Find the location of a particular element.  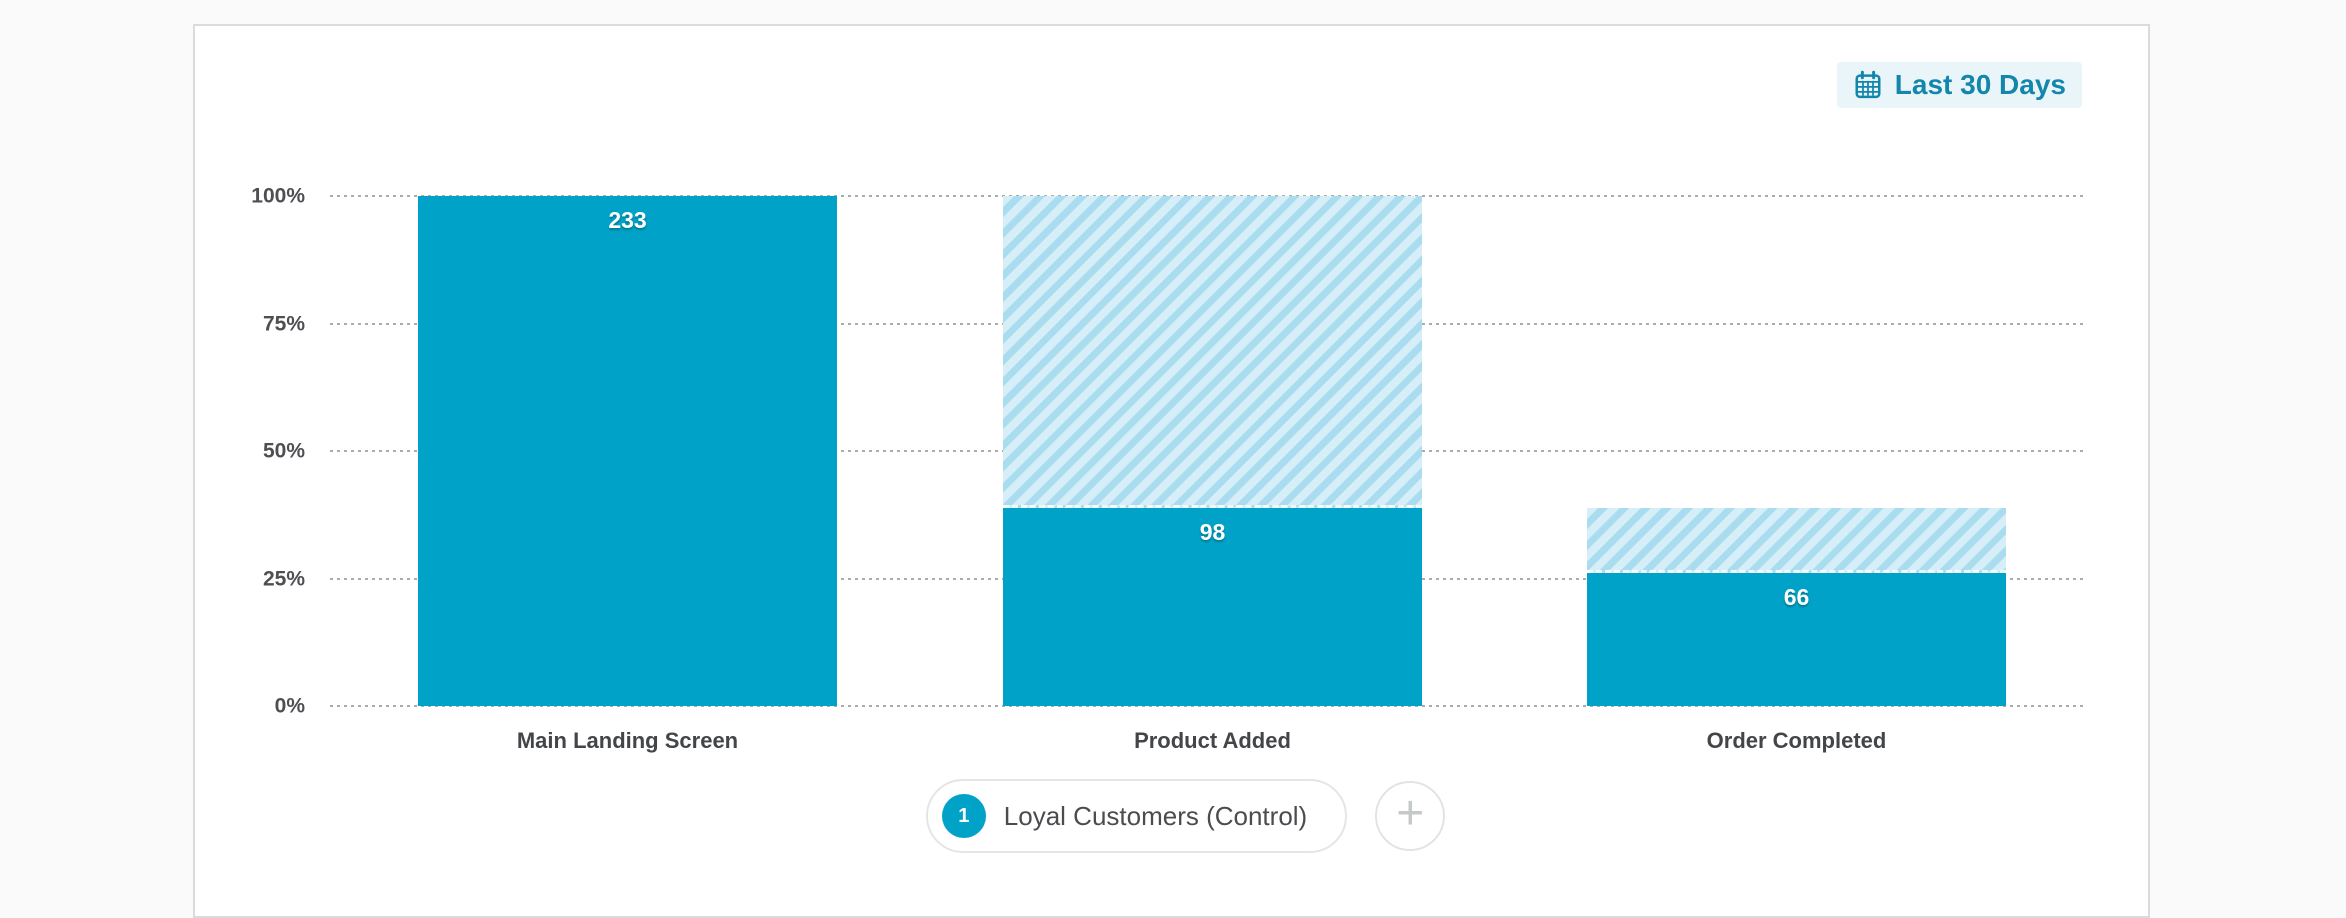

calendar-icon is located at coordinates (1868, 84).